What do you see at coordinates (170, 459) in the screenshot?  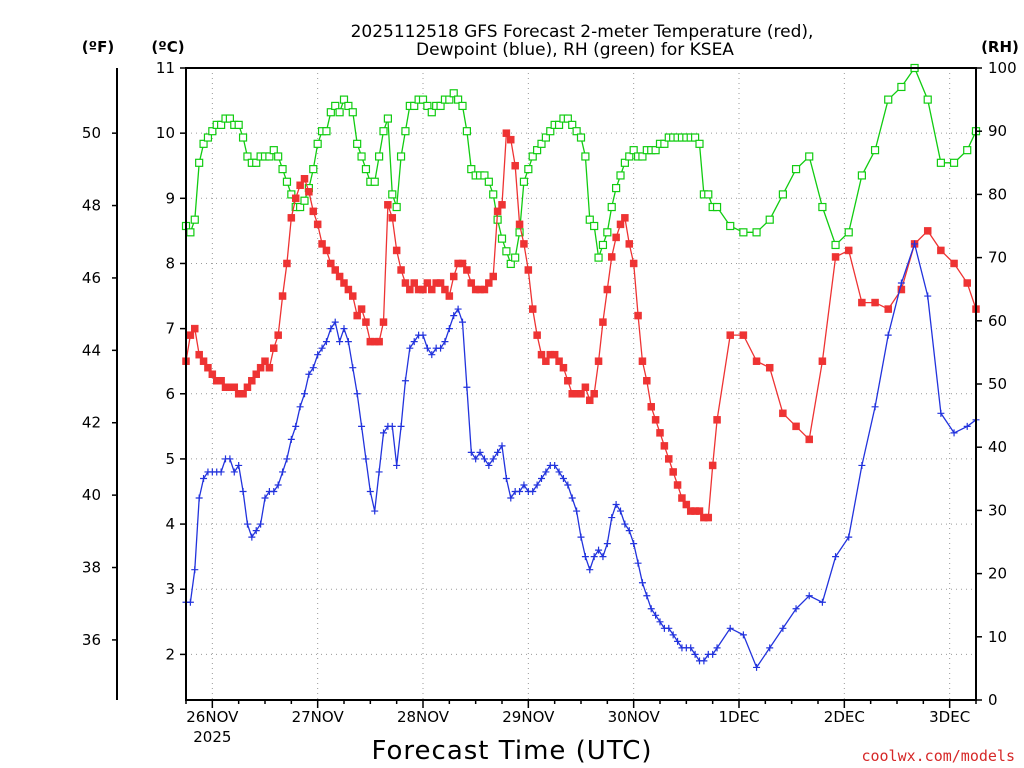 I see `celsius-tick-label: 5` at bounding box center [170, 459].